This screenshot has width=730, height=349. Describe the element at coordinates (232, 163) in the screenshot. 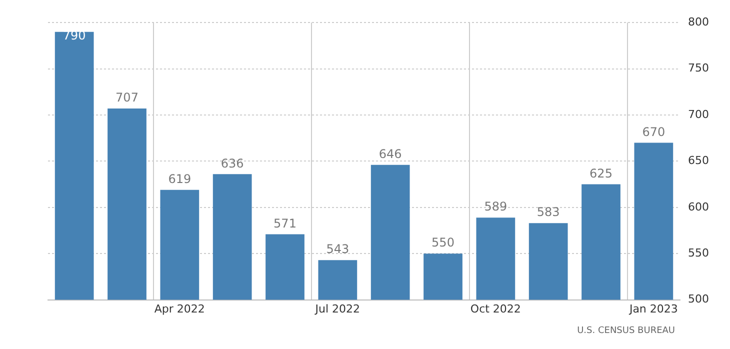

I see `data-label: 636` at that location.